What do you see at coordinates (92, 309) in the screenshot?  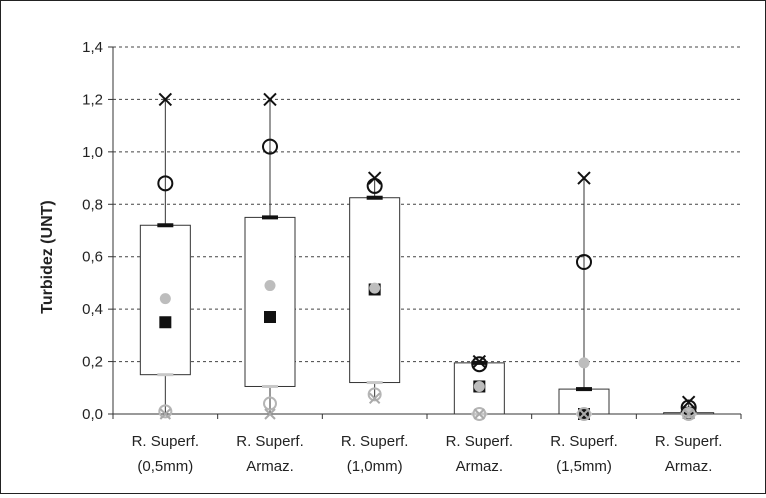 I see `y-tick-label: 0,4` at bounding box center [92, 309].